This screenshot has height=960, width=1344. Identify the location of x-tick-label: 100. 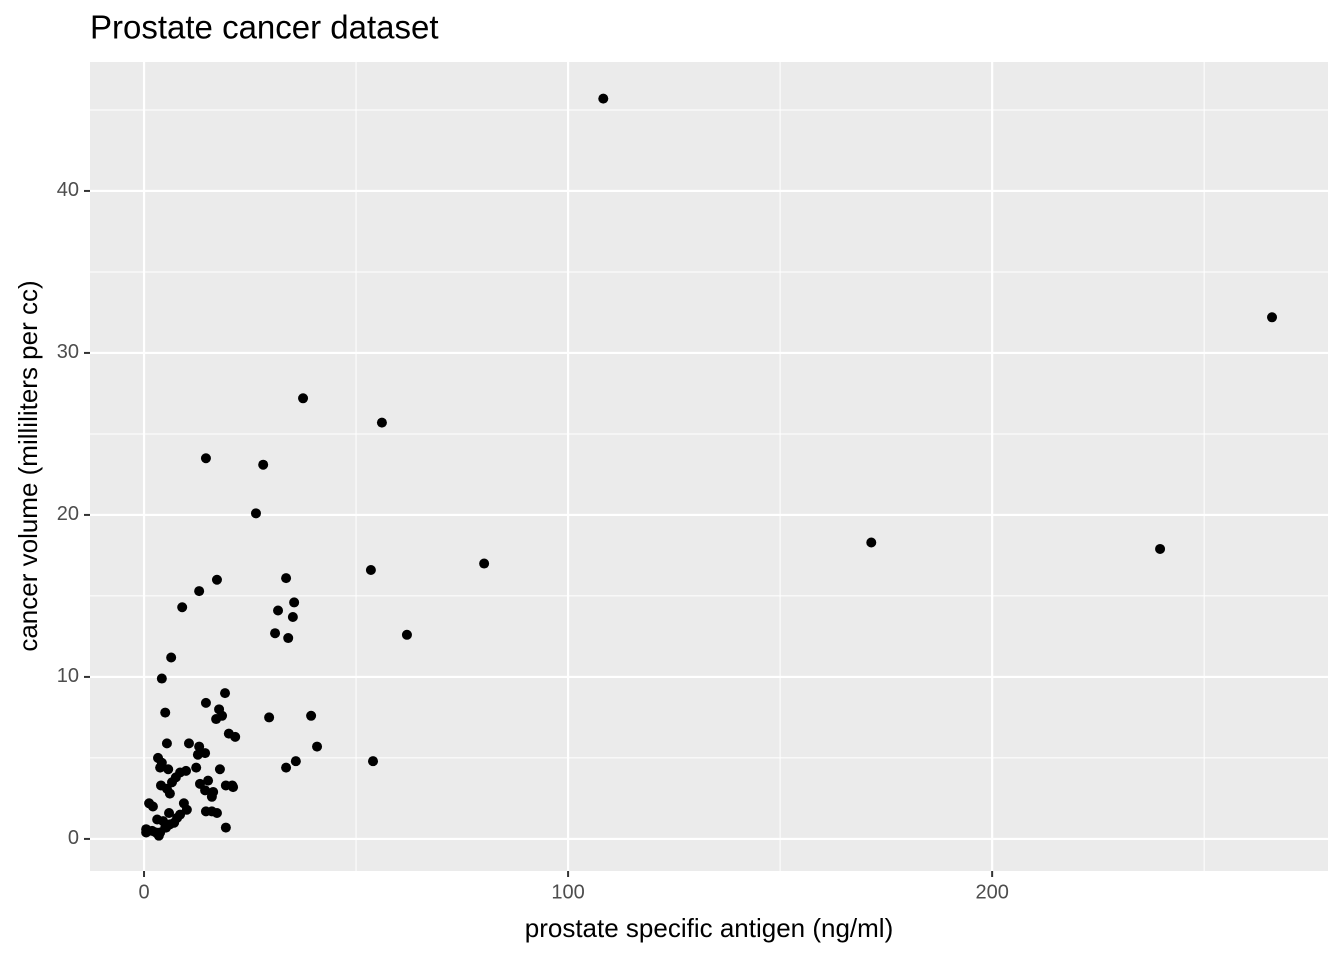
(567, 892).